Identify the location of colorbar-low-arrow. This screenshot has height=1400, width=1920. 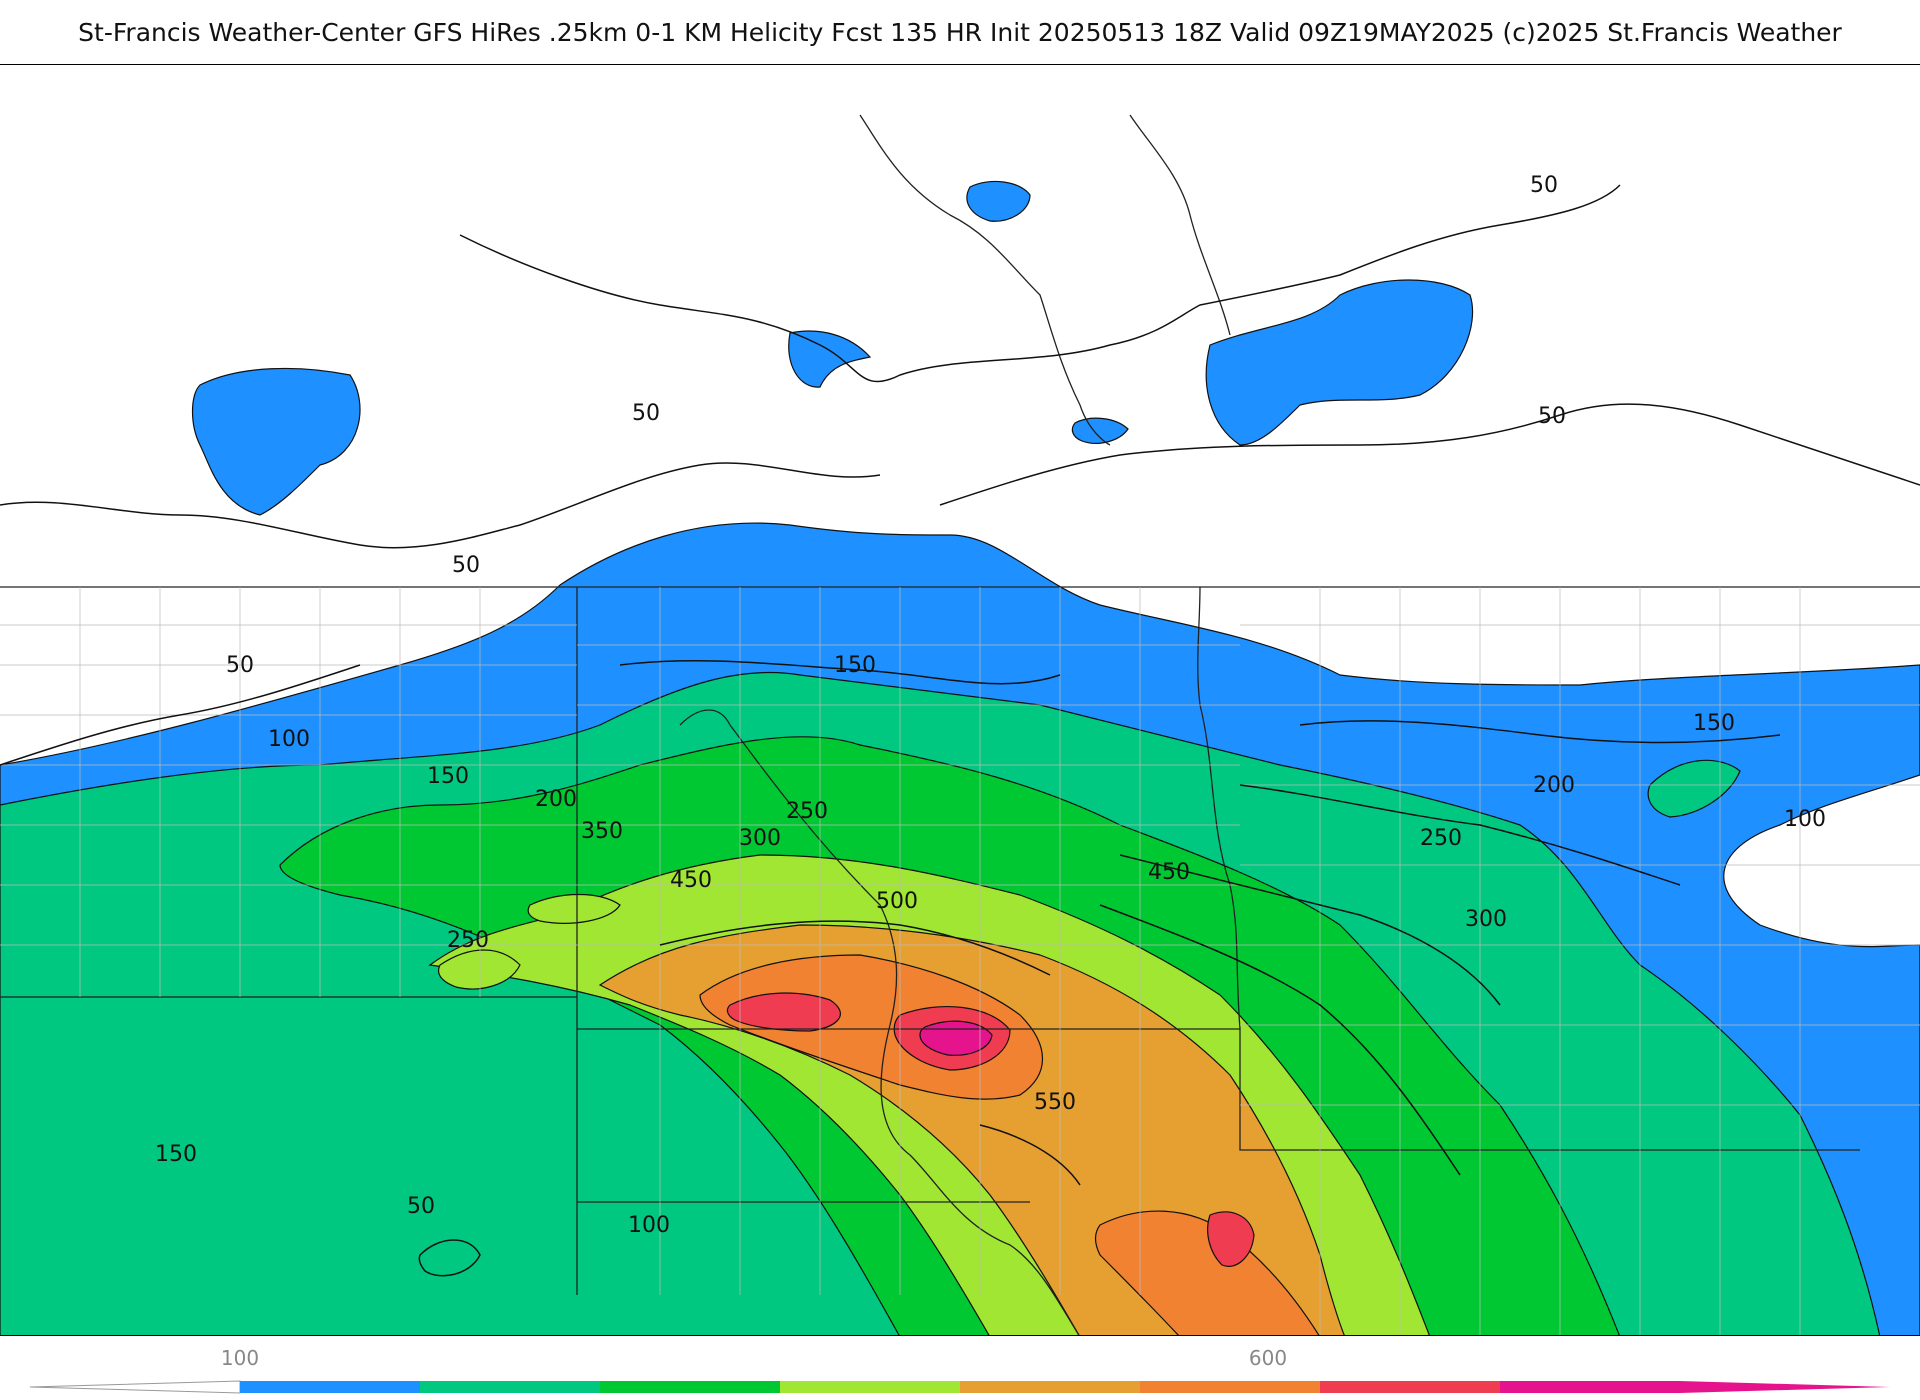
(135, 1387).